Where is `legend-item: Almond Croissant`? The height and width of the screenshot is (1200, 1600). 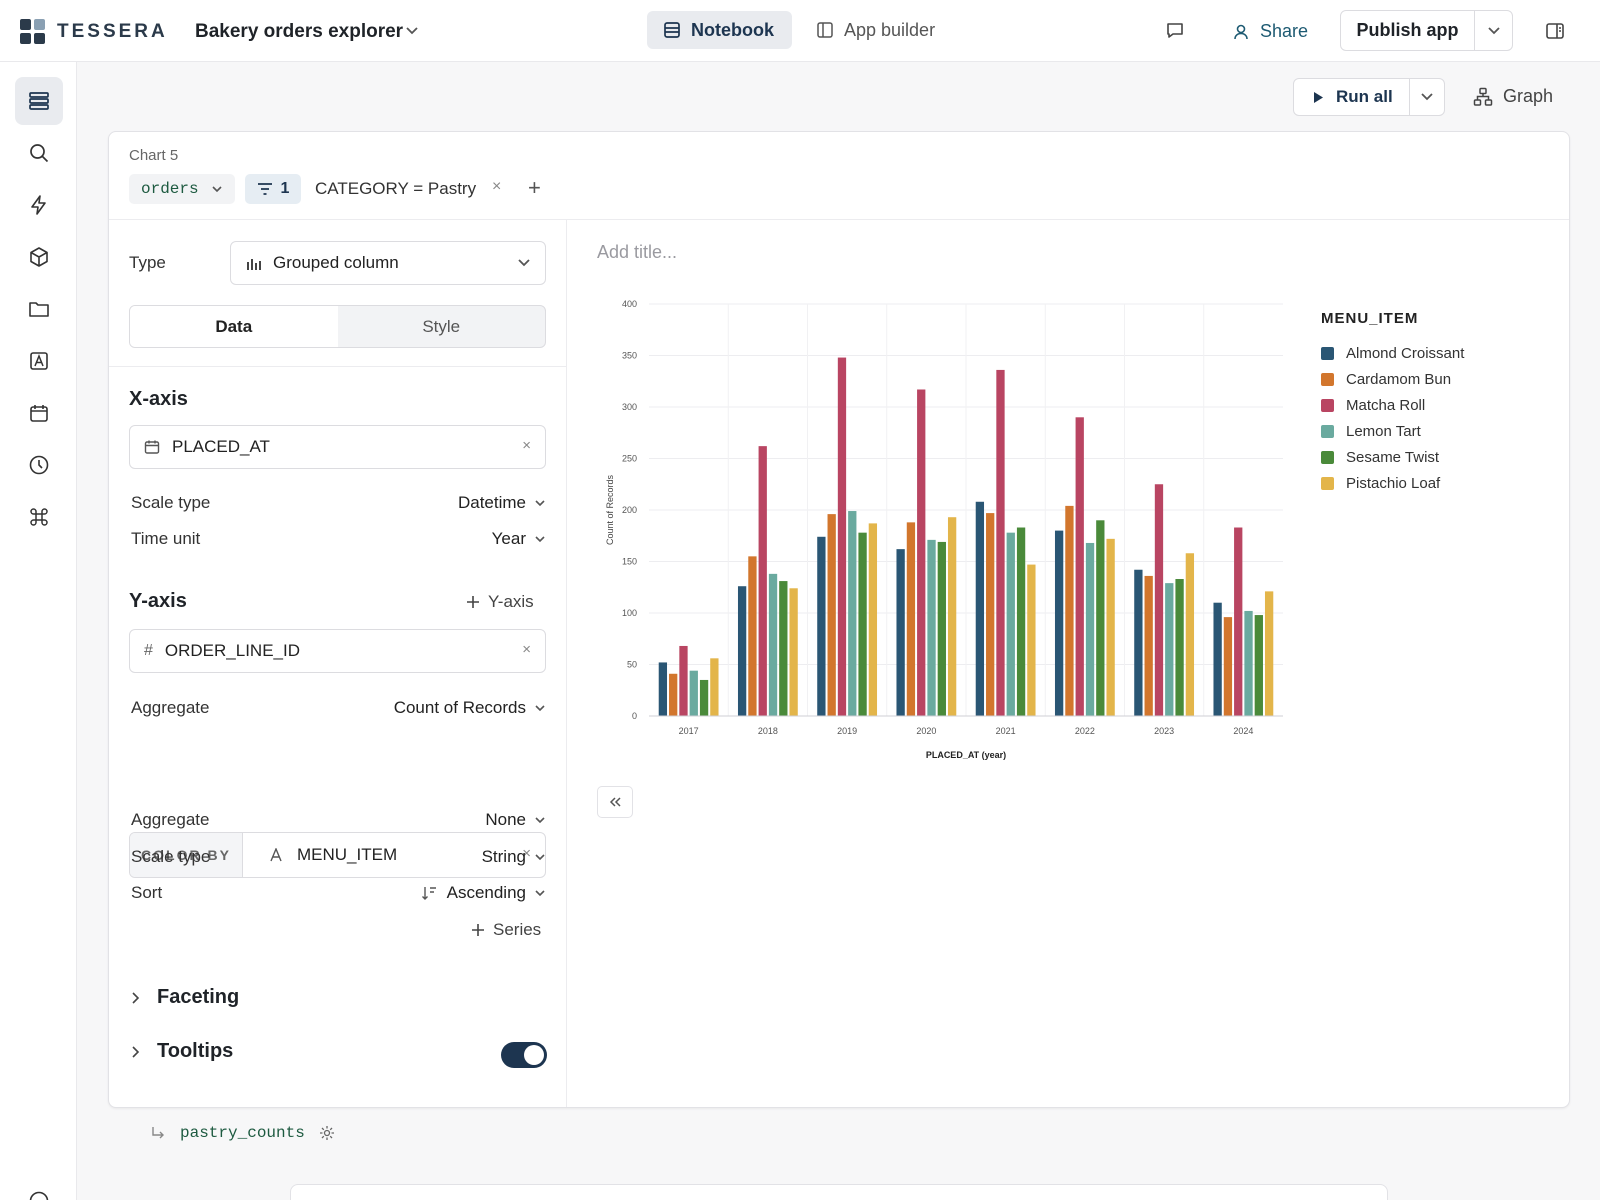 legend-item: Almond Croissant is located at coordinates (1392, 353).